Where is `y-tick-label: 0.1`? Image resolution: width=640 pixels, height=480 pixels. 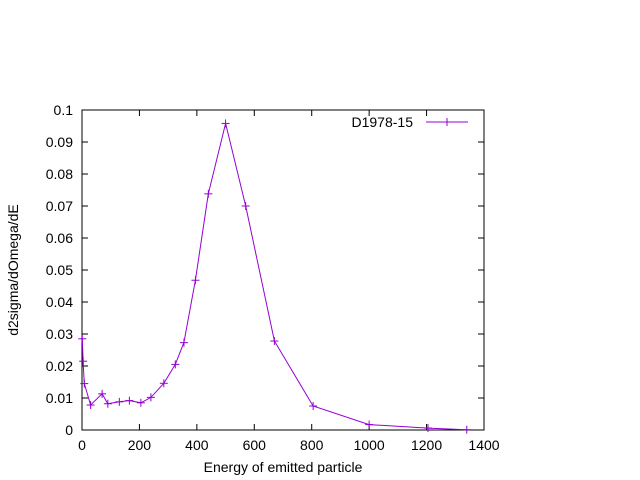 y-tick-label: 0.1 is located at coordinates (64, 110).